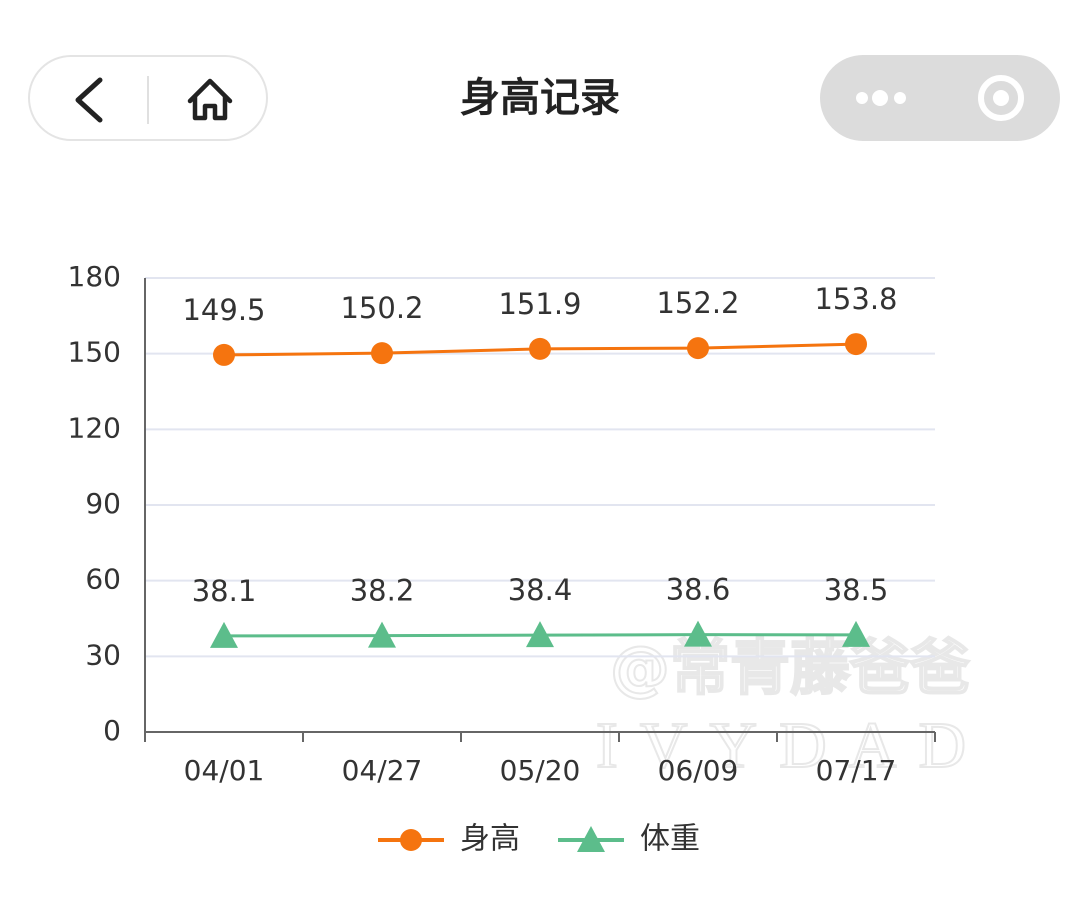 The image size is (1080, 911). What do you see at coordinates (382, 770) in the screenshot?
I see `x-tick-label: 04/27` at bounding box center [382, 770].